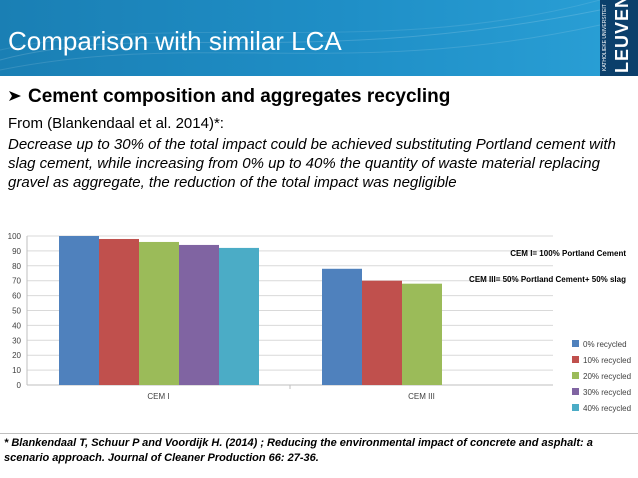 This screenshot has width=638, height=478. What do you see at coordinates (116, 123) in the screenshot?
I see `source-line: From (Blankendaal et al. 2014)*:` at bounding box center [116, 123].